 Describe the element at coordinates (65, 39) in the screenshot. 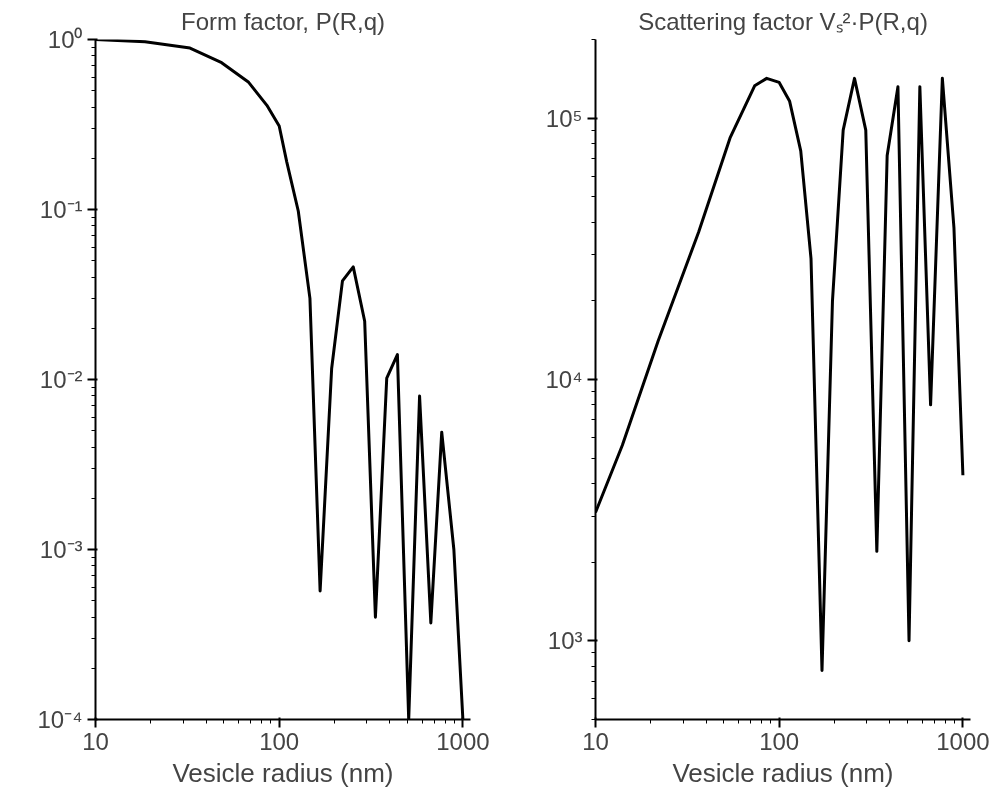

I see `y-tick-label: 10⁰` at that location.